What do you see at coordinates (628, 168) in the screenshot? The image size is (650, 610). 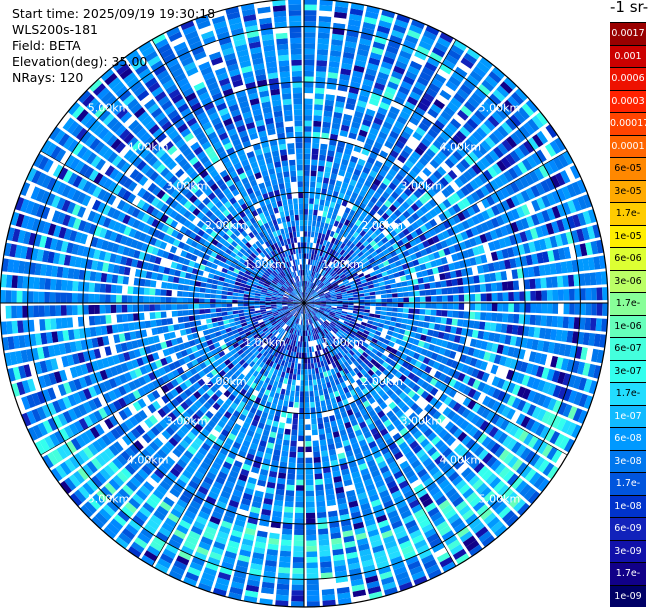 I see `colorbar-level: 6e-05` at bounding box center [628, 168].